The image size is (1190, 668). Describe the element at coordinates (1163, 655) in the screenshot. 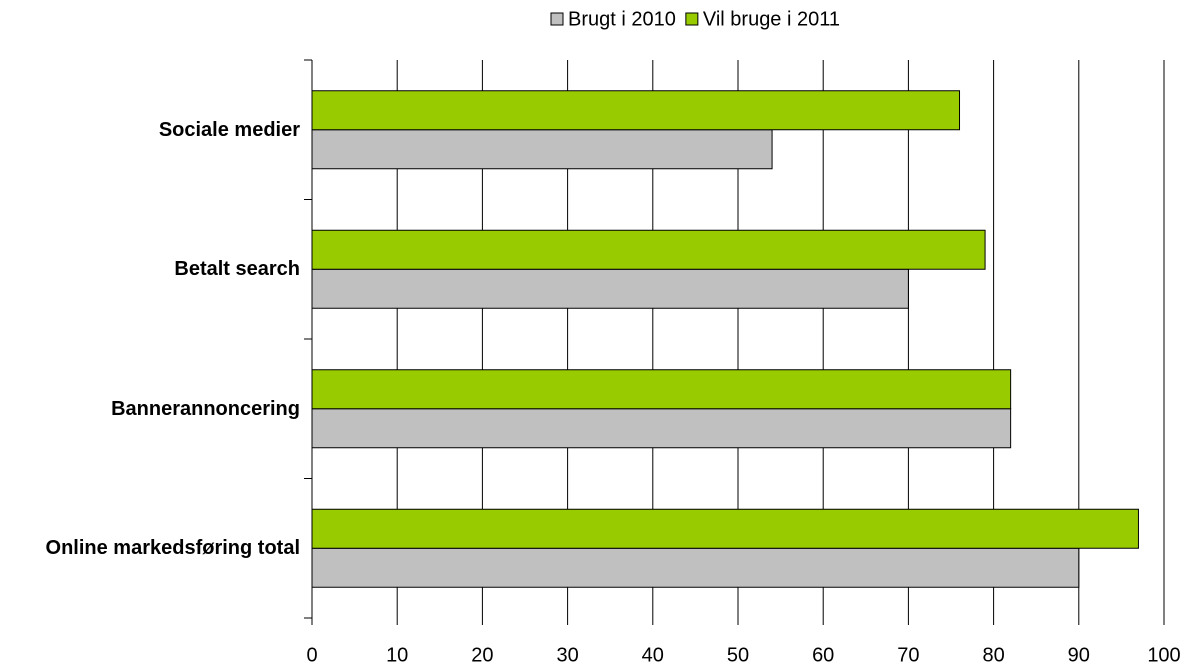

I see `x-tick-label: 100` at that location.